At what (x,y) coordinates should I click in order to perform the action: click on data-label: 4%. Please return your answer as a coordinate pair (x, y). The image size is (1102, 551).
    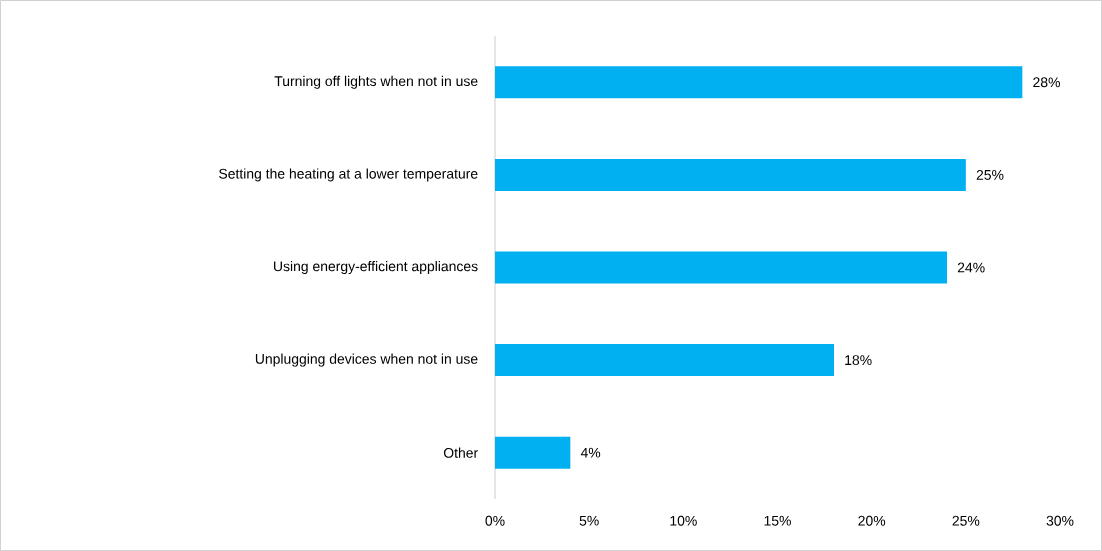
    Looking at the image, I should click on (590, 452).